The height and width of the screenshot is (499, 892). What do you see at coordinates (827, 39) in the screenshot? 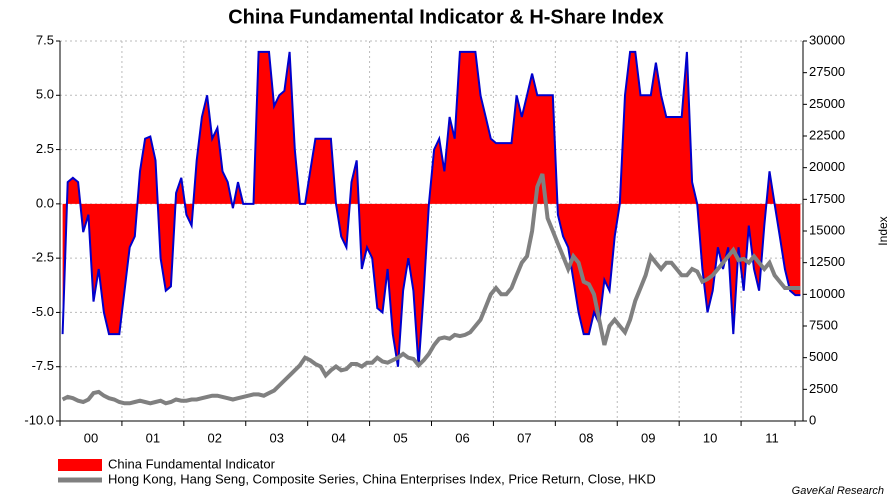
I see `y2-tick-label: 30000` at bounding box center [827, 39].